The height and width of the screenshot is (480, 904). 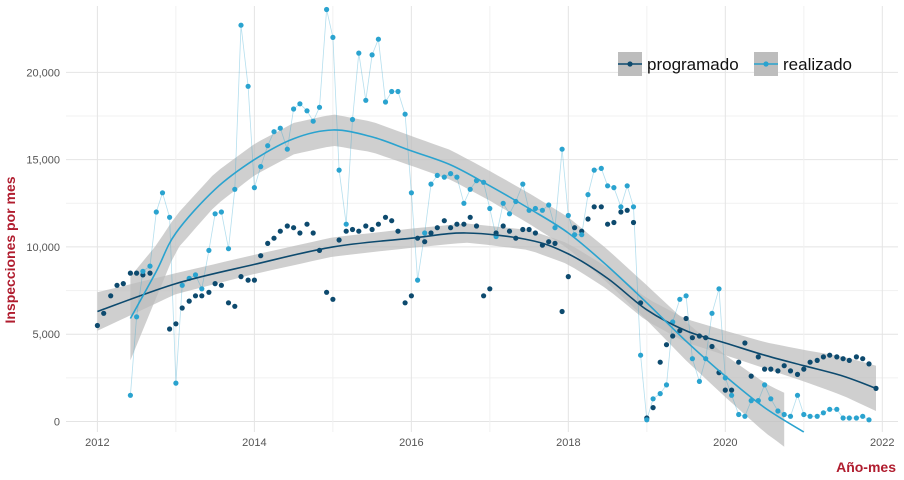 I want to click on legend-label-realizado: realizado, so click(x=817, y=64).